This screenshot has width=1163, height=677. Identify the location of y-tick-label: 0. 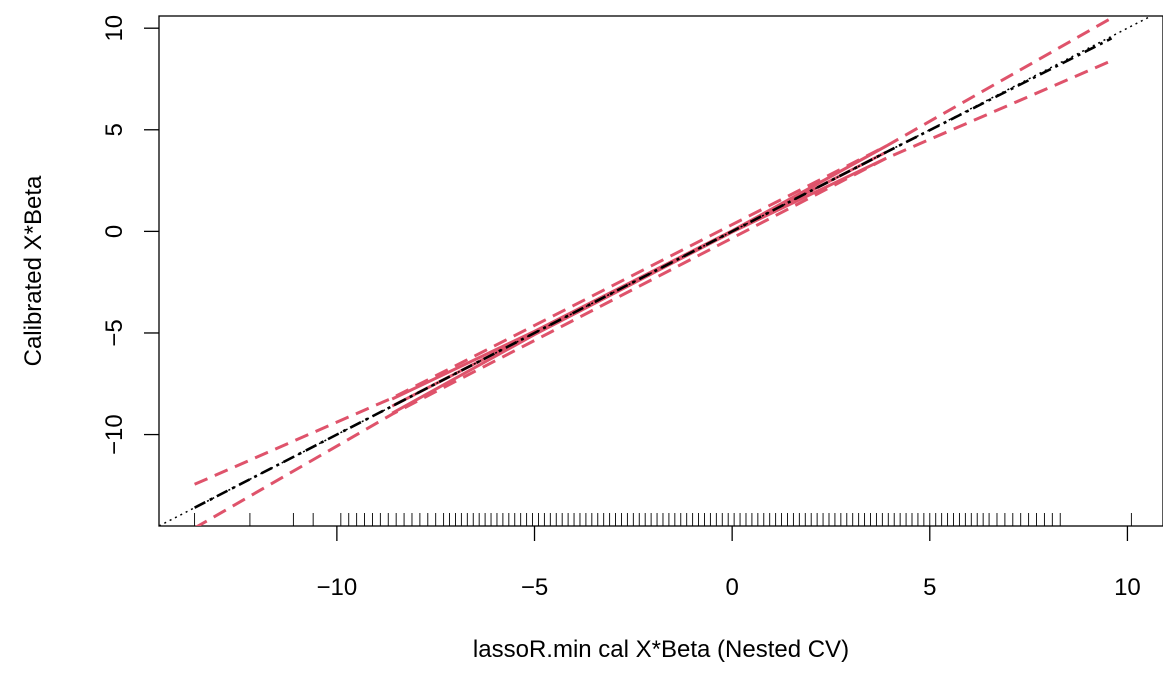
(114, 231).